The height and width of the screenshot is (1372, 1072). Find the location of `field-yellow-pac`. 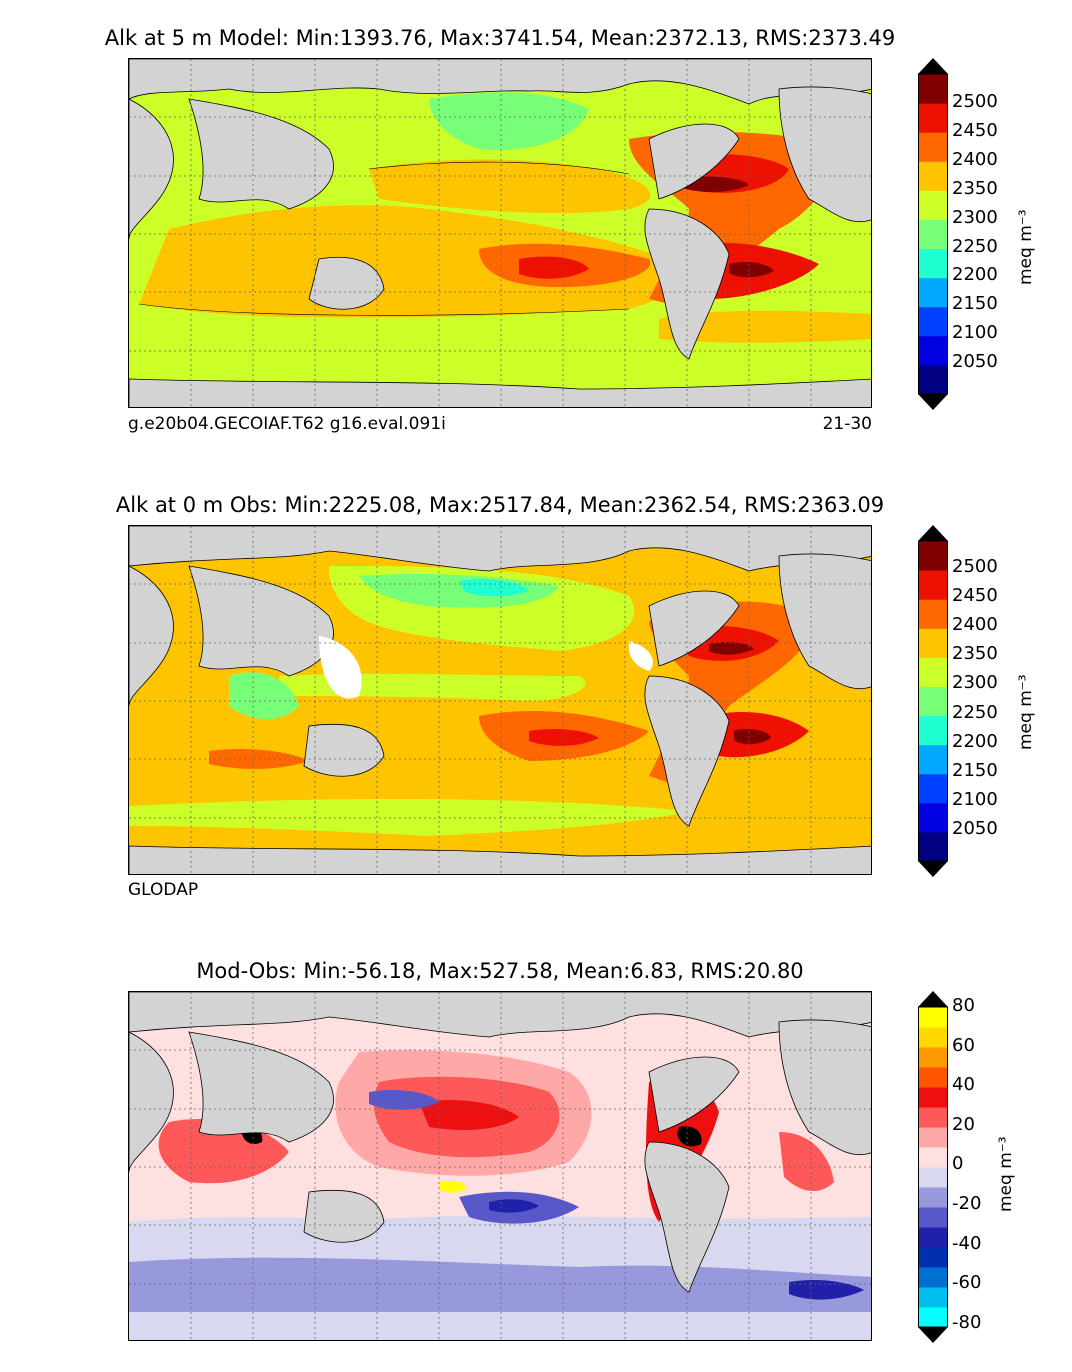

field-yellow-pac is located at coordinates (453, 1186).